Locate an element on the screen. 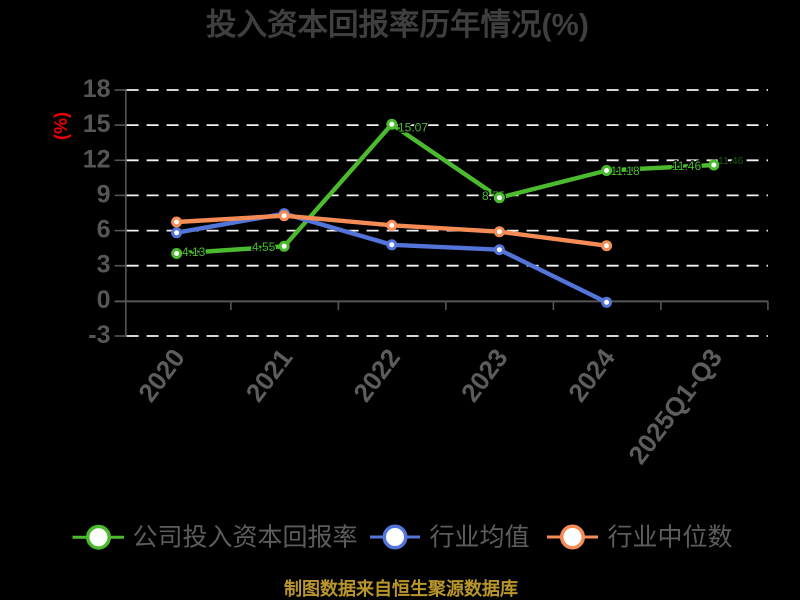 This screenshot has width=800, height=600. svg-text: 18 is located at coordinates (97, 89).